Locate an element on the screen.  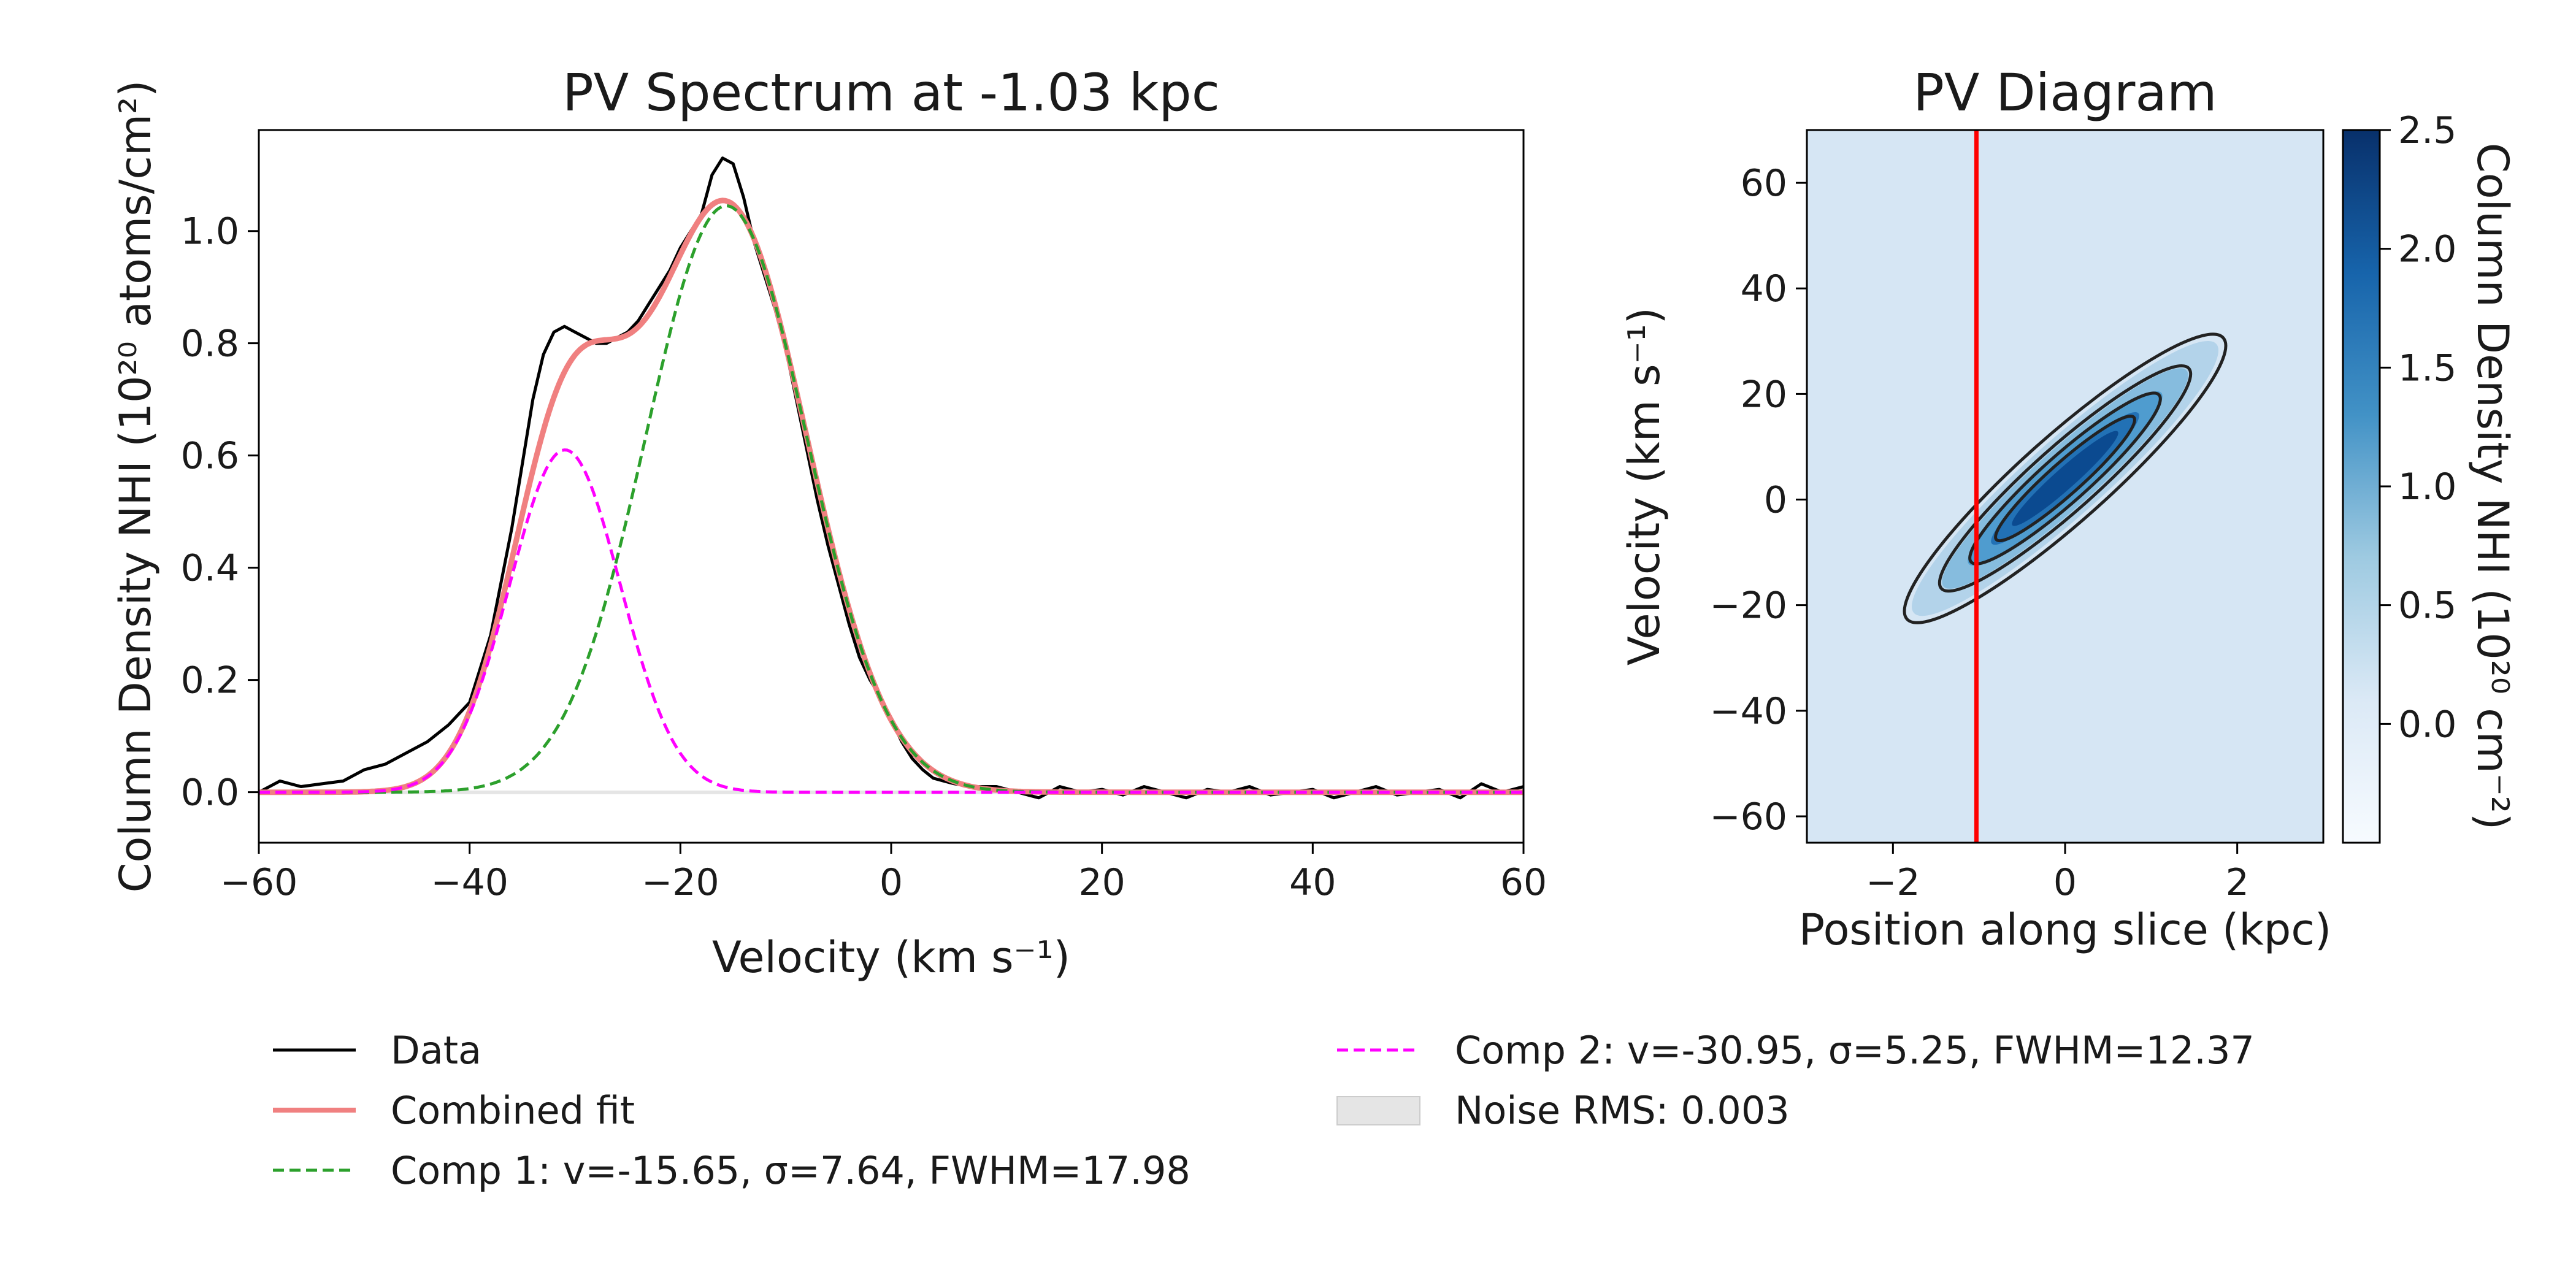
legend-item: Comp 2: v=-30.95, σ=5.25, FWHM=12.37 is located at coordinates (1796, 1050).